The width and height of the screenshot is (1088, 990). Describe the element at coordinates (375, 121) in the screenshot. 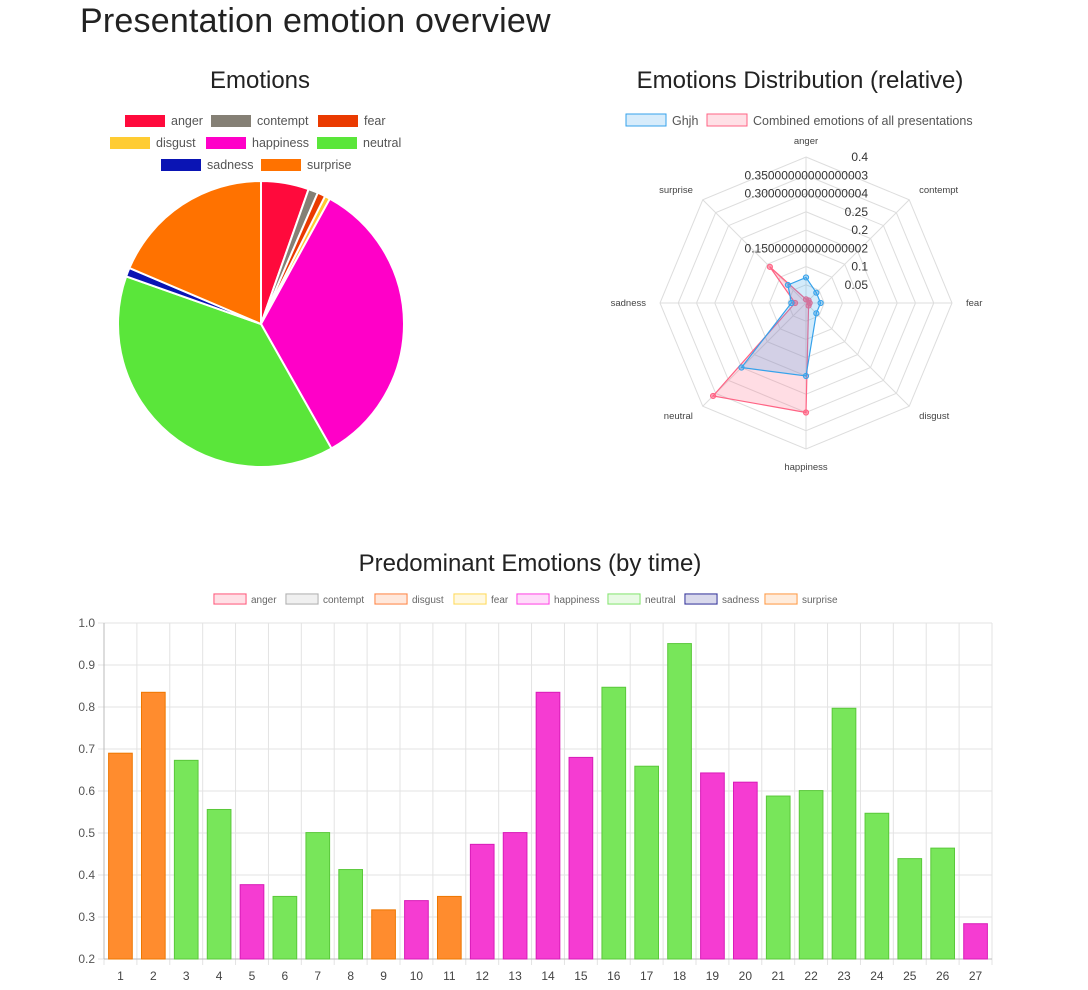

I see `pie-legend-label-fear: fear` at that location.